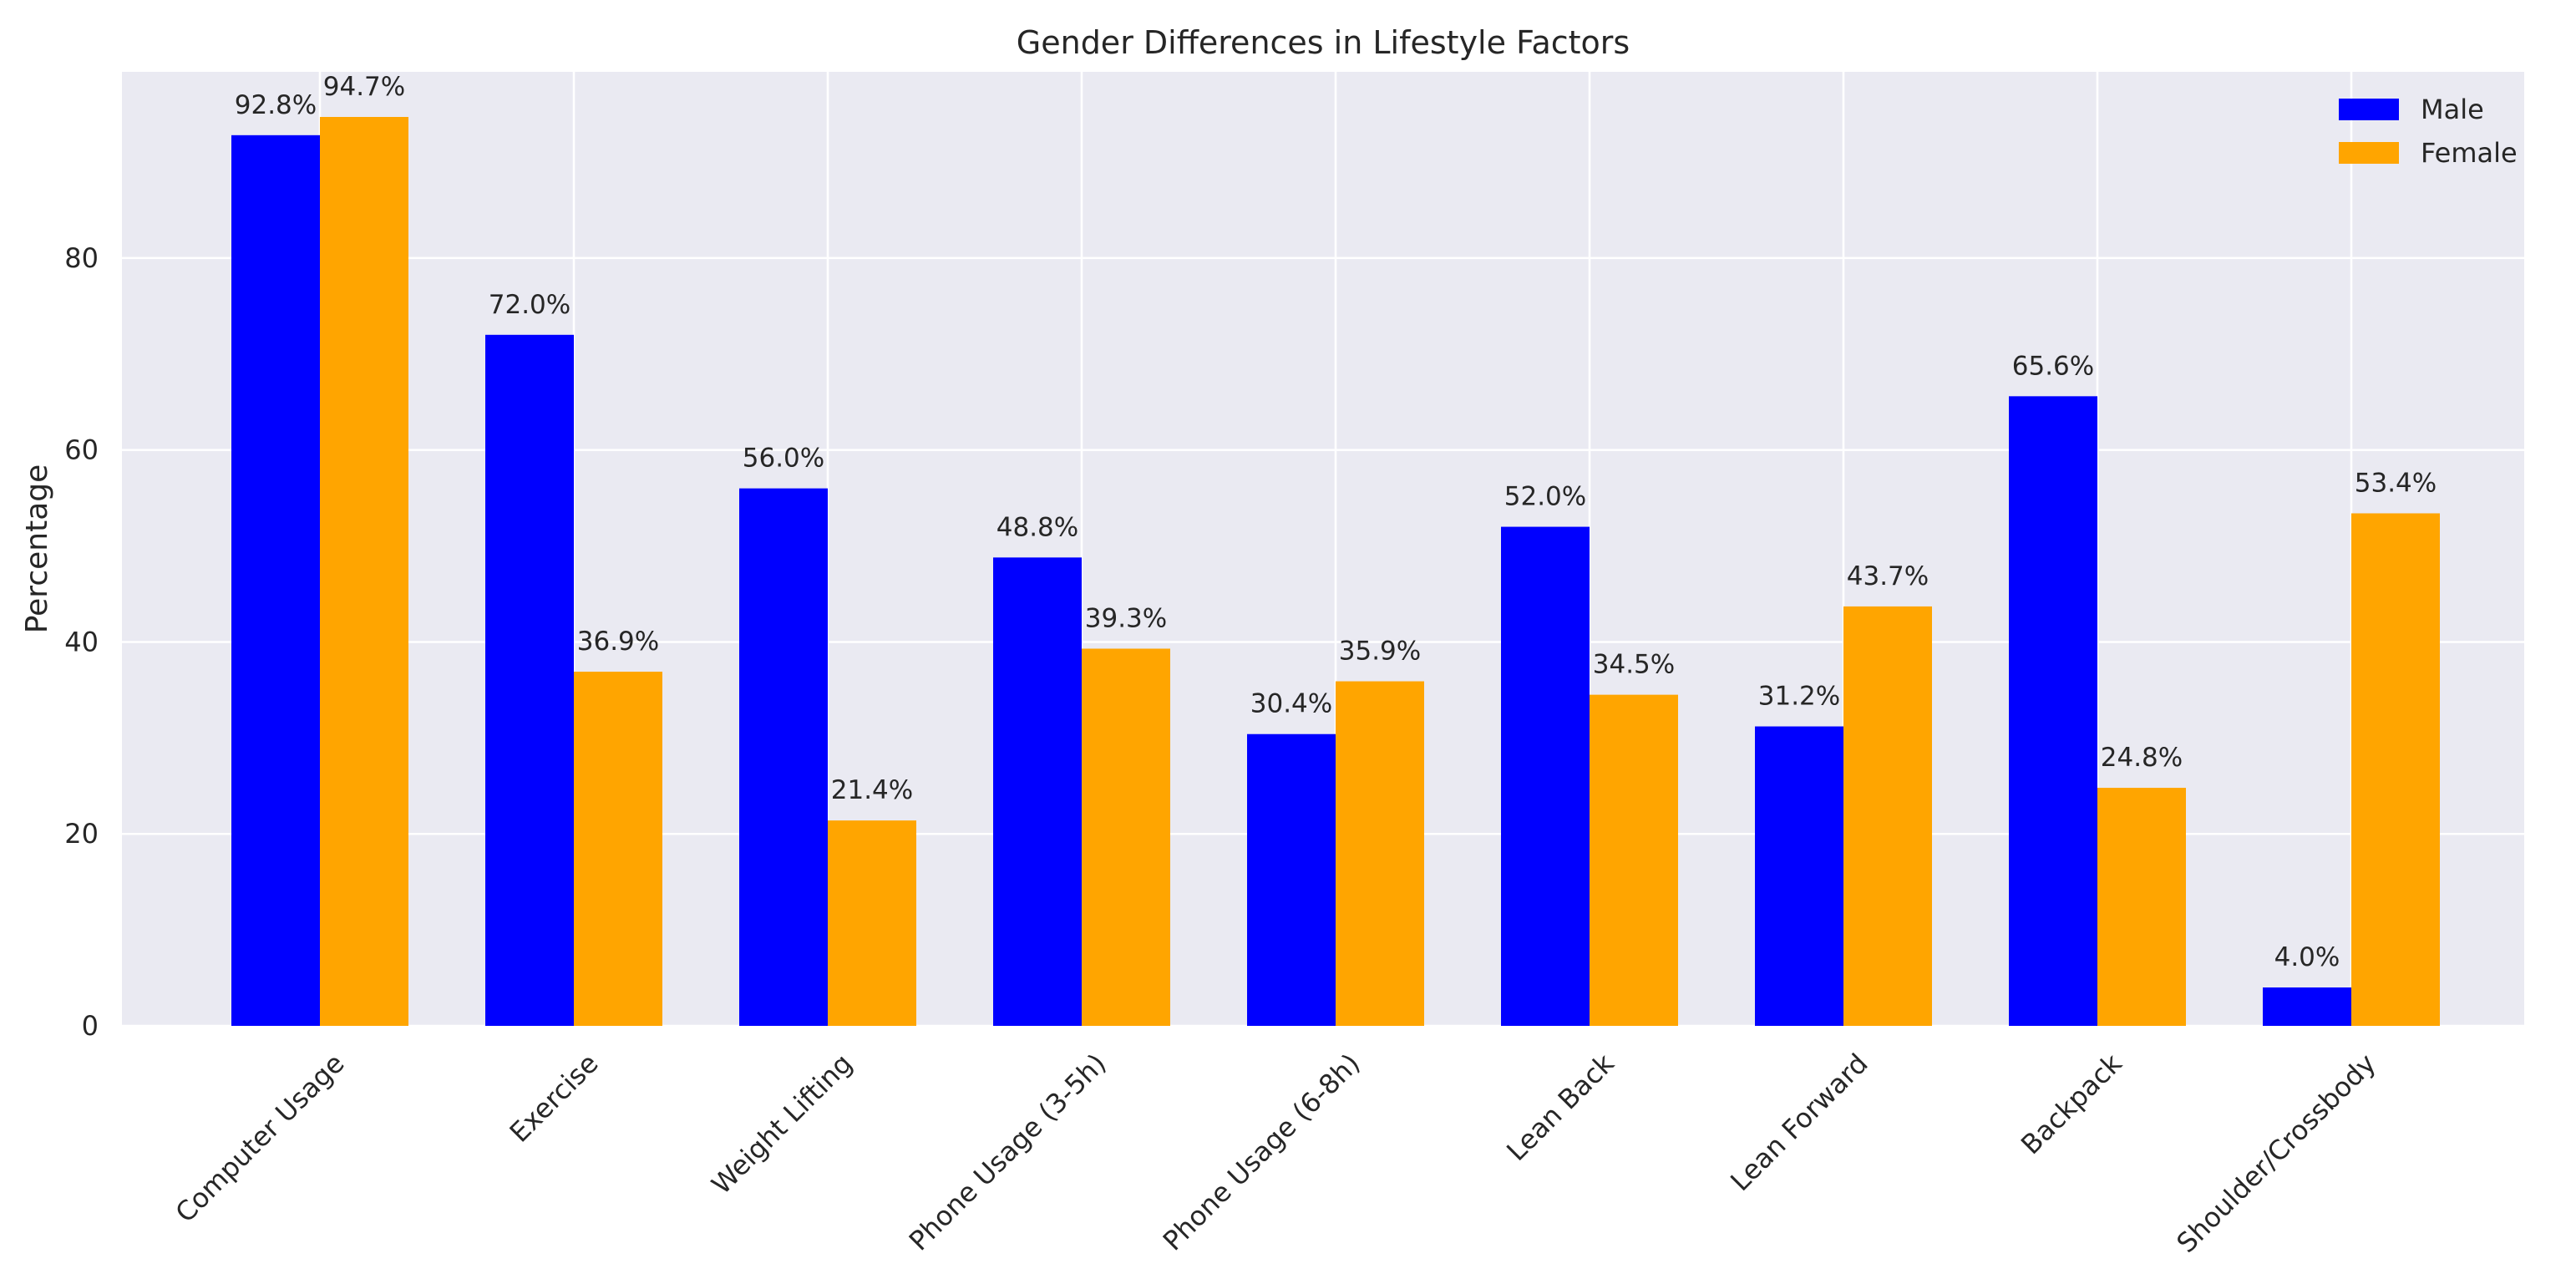  I want to click on x-tick-label: Backpack, so click(2071, 1104).